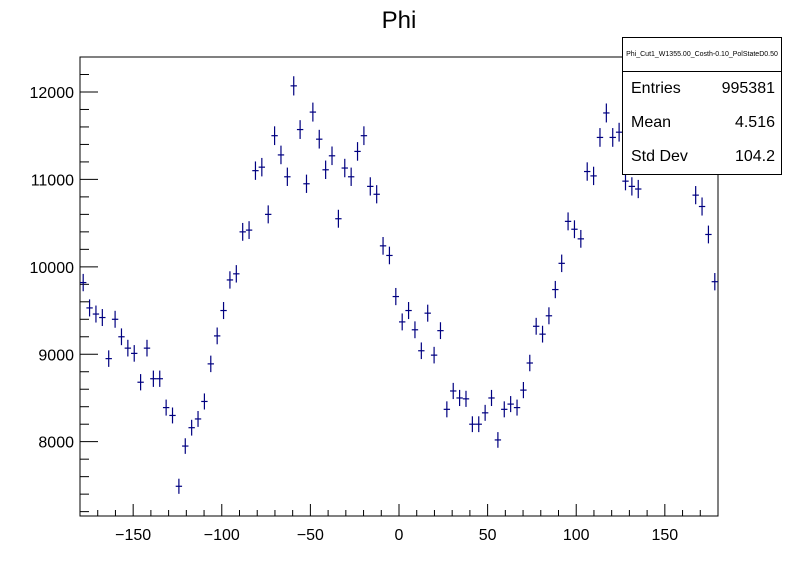  I want to click on y-tick-label: 12000, so click(52, 93).